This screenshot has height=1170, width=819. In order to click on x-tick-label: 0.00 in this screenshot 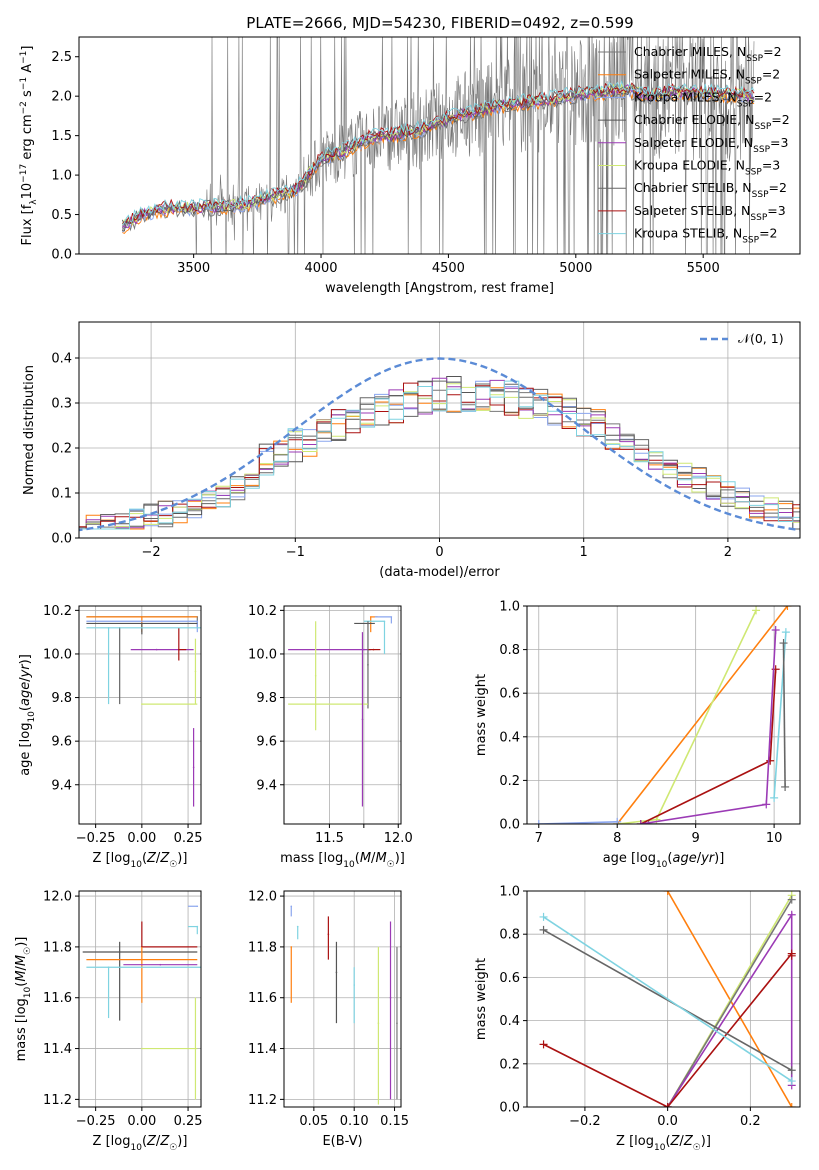, I will do `click(141, 838)`.